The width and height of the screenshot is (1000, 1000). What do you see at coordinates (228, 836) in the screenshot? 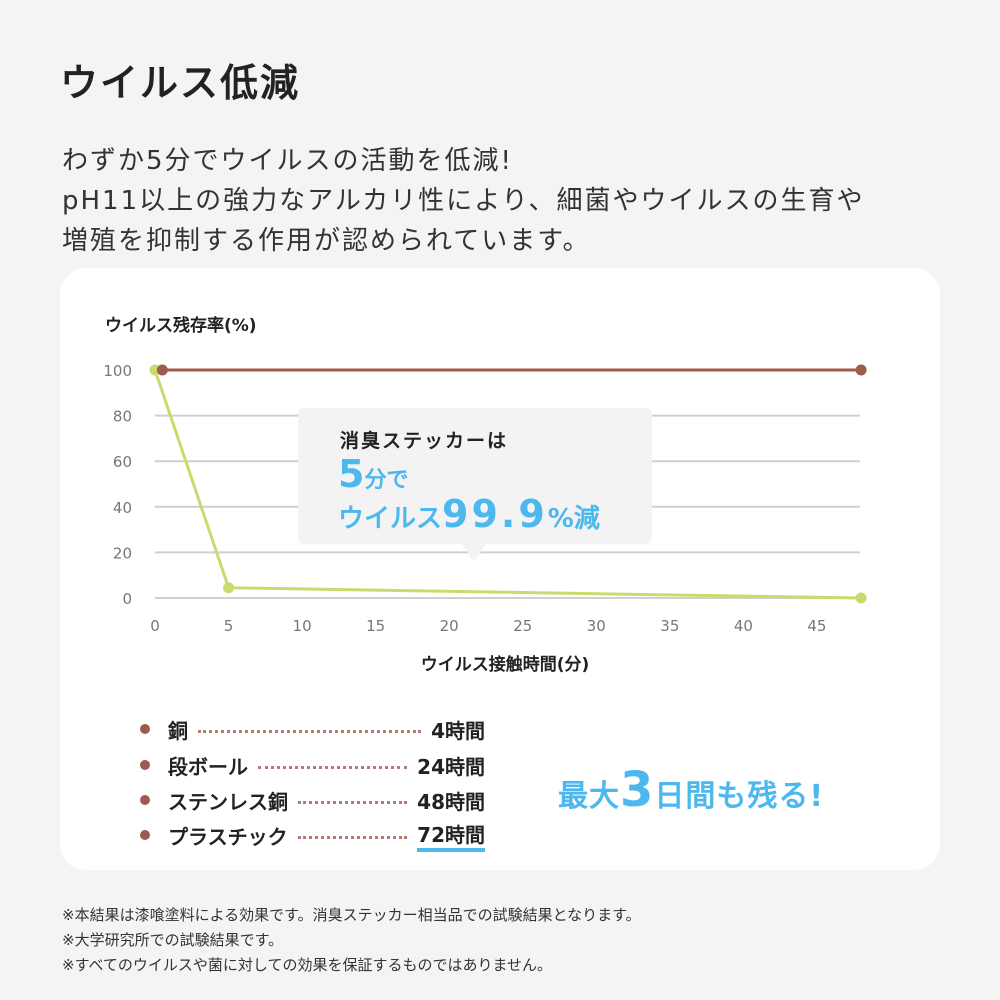
I see `legend-label: プラスチック` at bounding box center [228, 836].